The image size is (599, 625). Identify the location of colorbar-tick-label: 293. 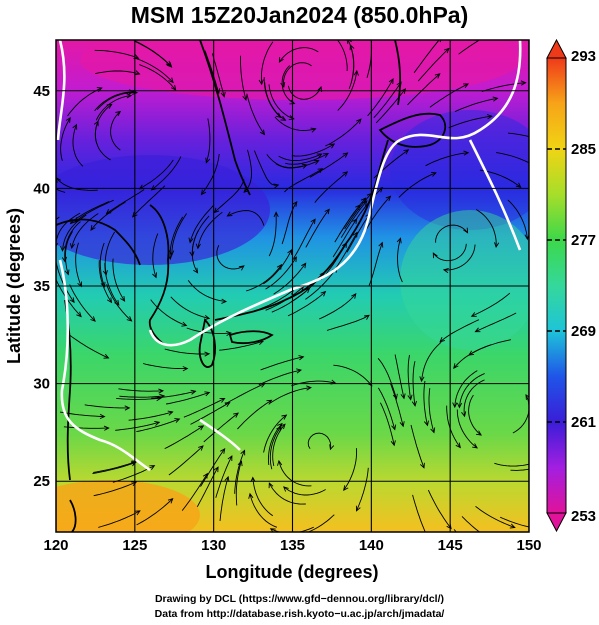
(583, 56).